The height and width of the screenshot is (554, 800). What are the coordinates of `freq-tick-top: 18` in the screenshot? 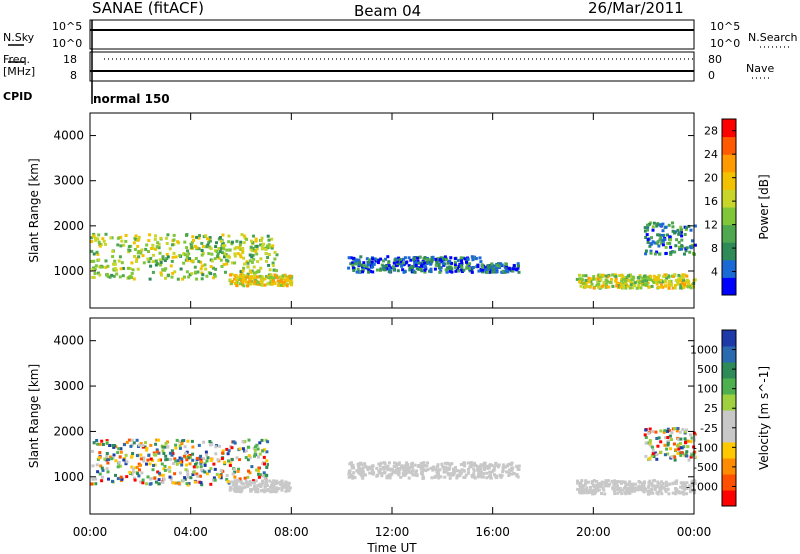 It's located at (70, 59).